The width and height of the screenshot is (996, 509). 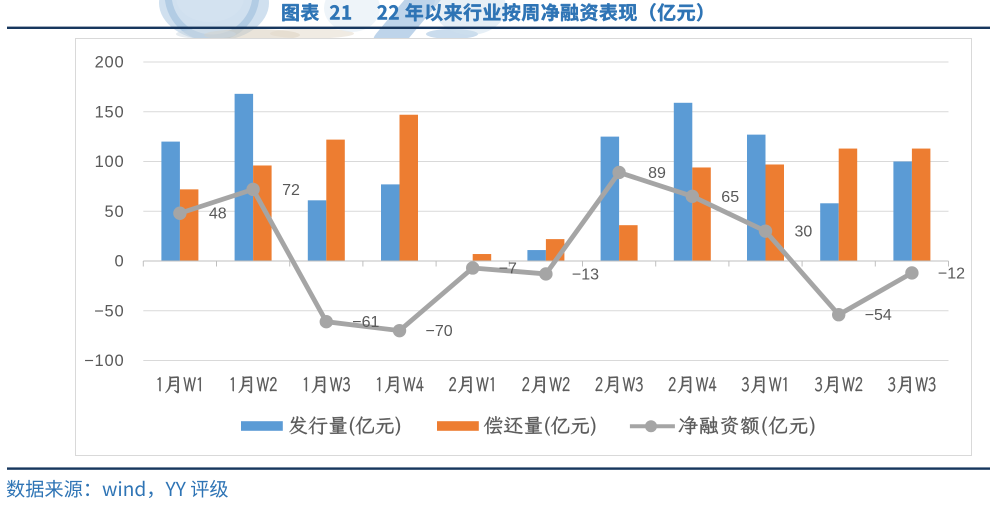 What do you see at coordinates (585, 274) in the screenshot?
I see `svg-text: −13` at bounding box center [585, 274].